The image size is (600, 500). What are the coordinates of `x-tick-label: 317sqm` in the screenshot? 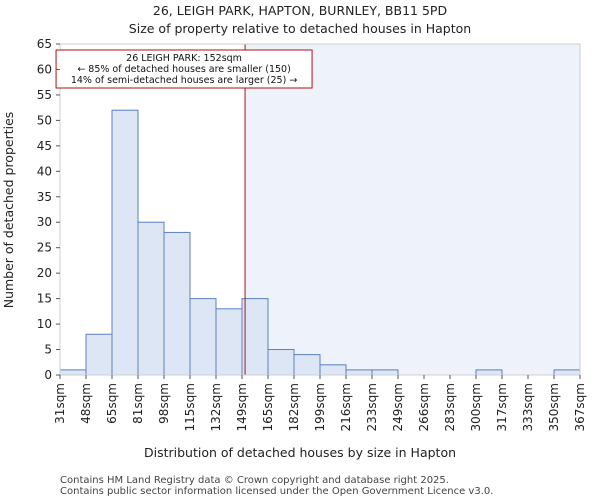 It's located at (502, 407).